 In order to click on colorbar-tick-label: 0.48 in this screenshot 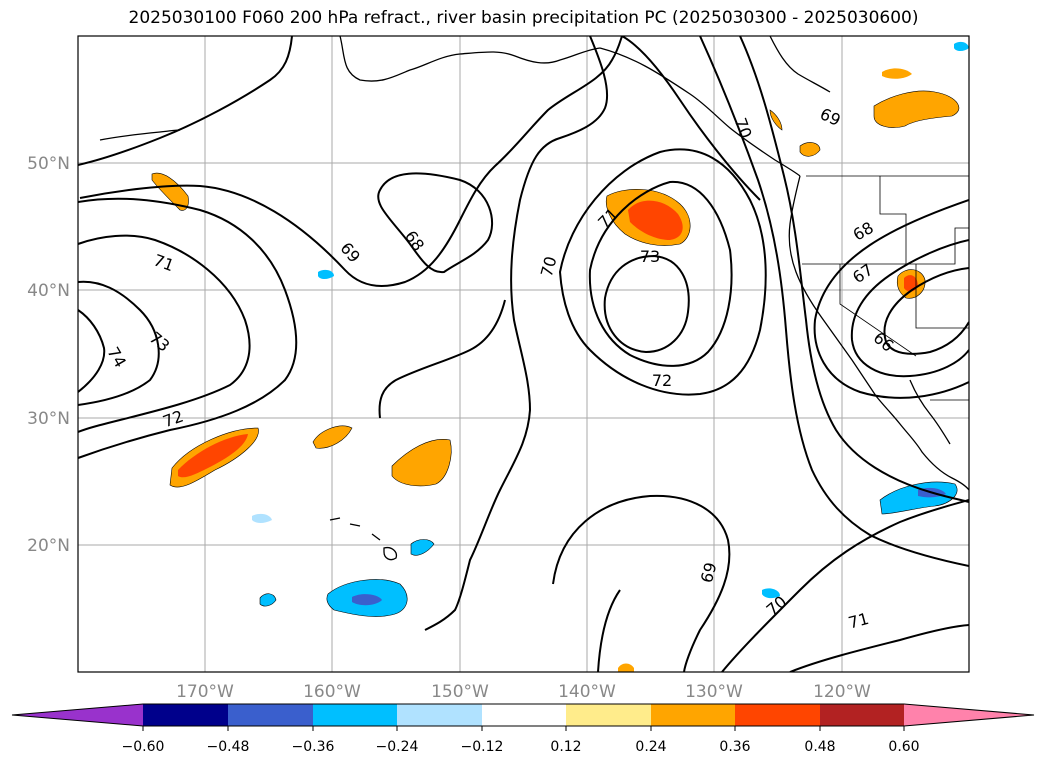, I will do `click(819, 747)`.